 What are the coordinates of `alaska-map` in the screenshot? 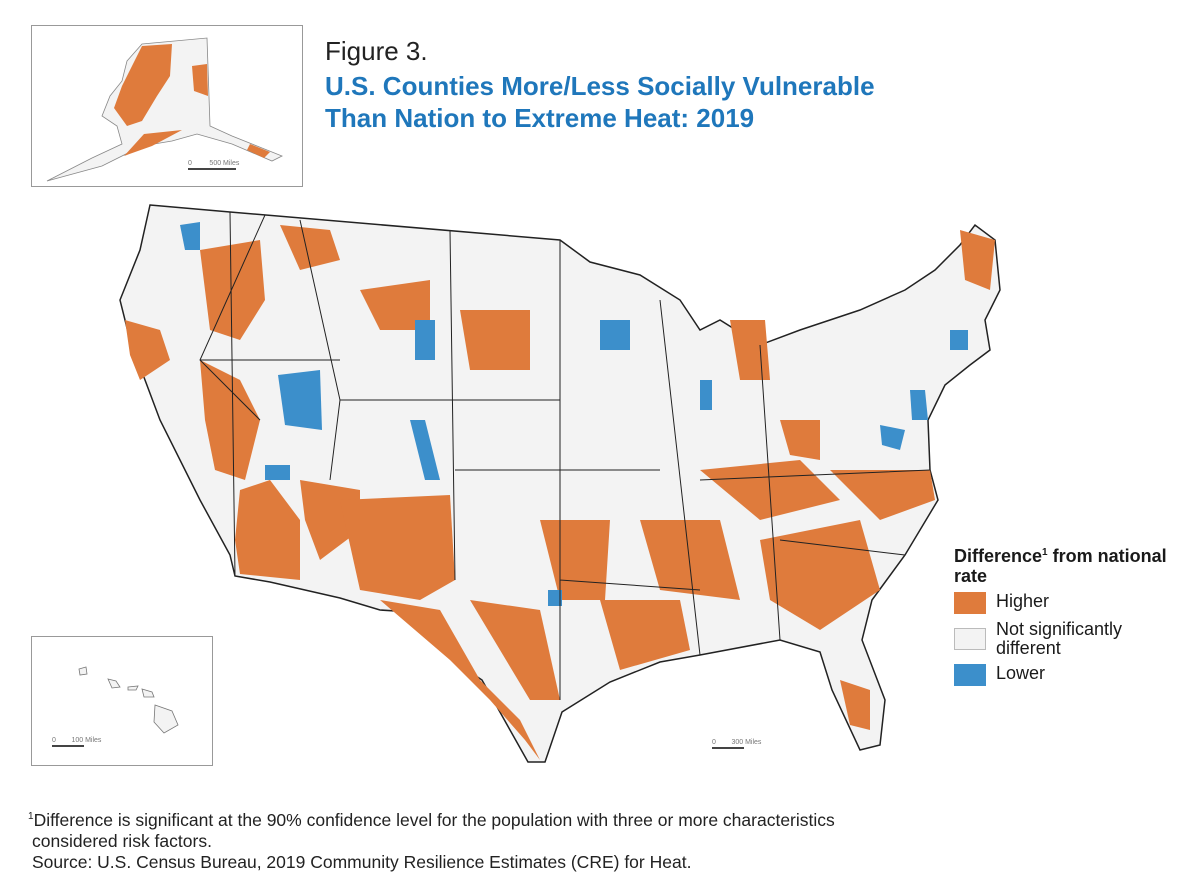 It's located at (164, 109).